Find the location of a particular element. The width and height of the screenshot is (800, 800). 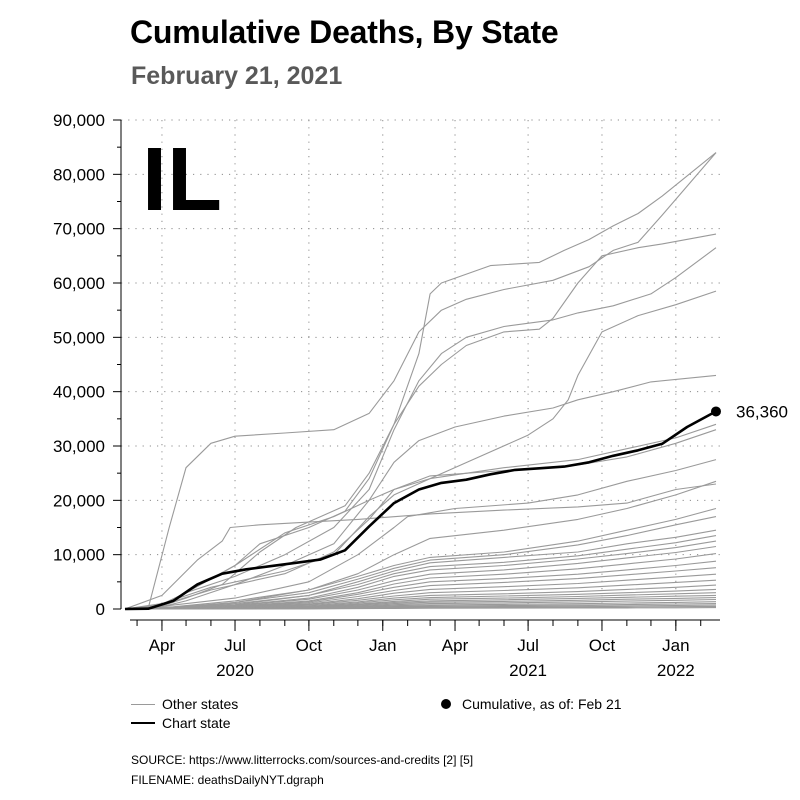

chart-title: Cumulative Deaths, By State is located at coordinates (344, 32).